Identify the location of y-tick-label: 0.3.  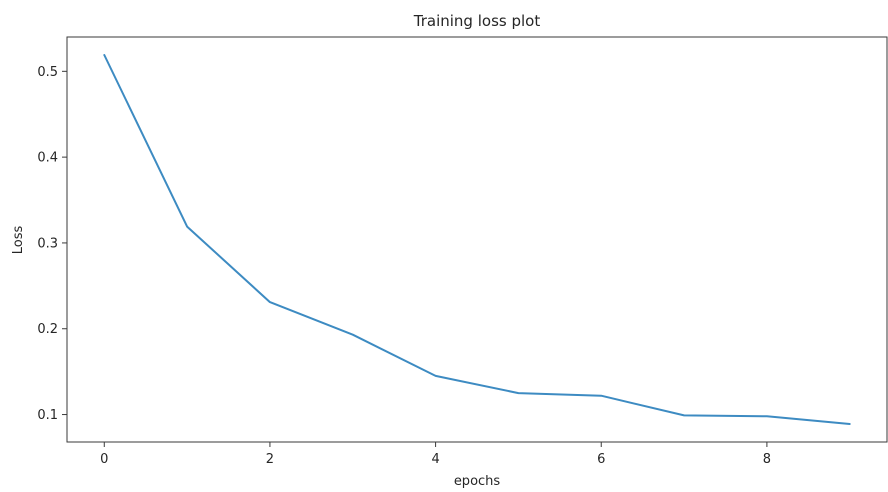
(47, 243).